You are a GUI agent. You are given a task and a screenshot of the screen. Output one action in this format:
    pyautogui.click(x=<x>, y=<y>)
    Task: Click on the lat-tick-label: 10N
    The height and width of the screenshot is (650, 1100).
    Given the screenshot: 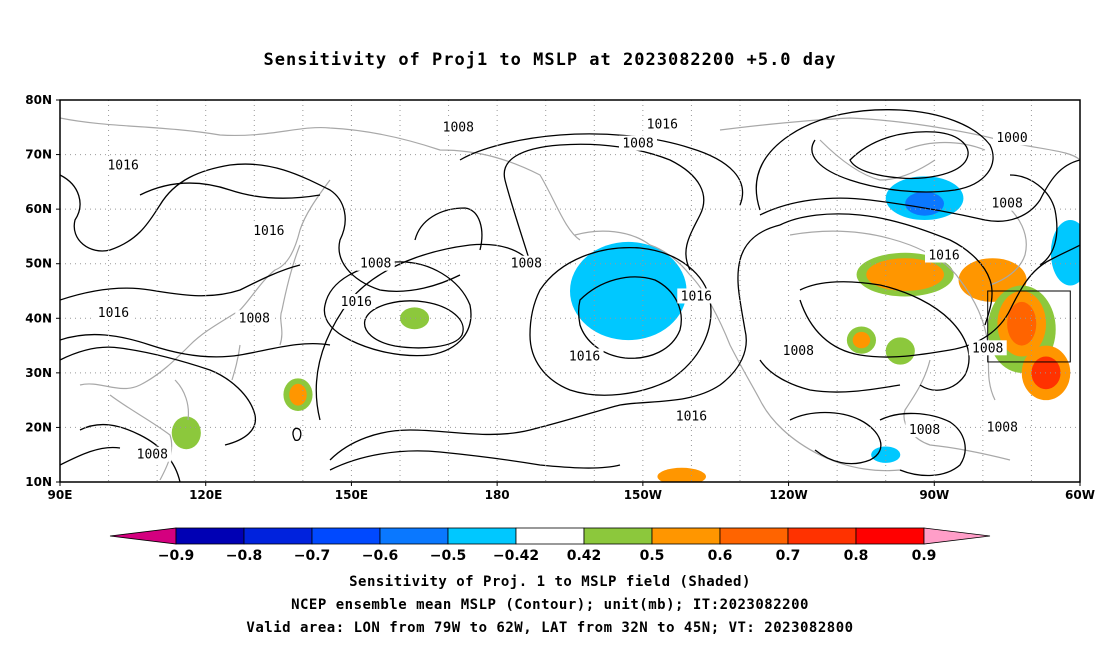 What is the action you would take?
    pyautogui.click(x=38, y=482)
    